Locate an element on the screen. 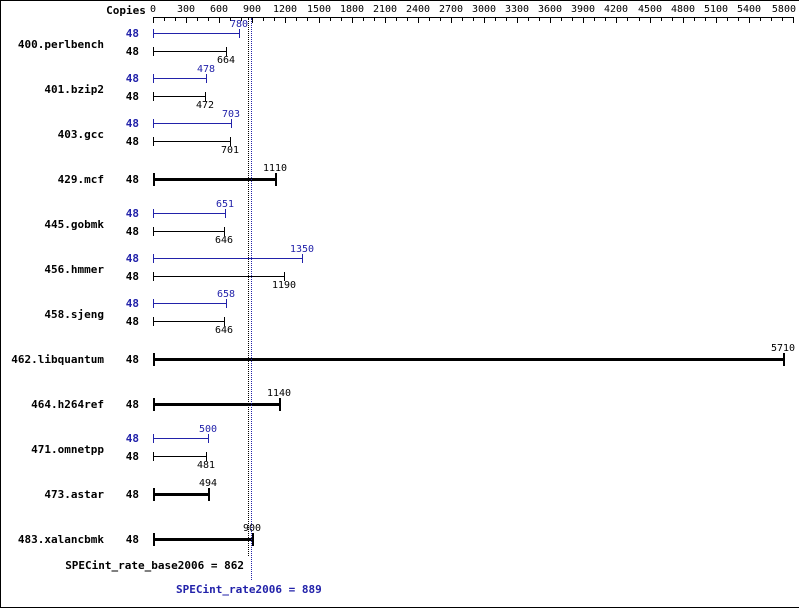 Image resolution: width=799 pixels, height=608 pixels. peak-value-label: 658 is located at coordinates (226, 294).